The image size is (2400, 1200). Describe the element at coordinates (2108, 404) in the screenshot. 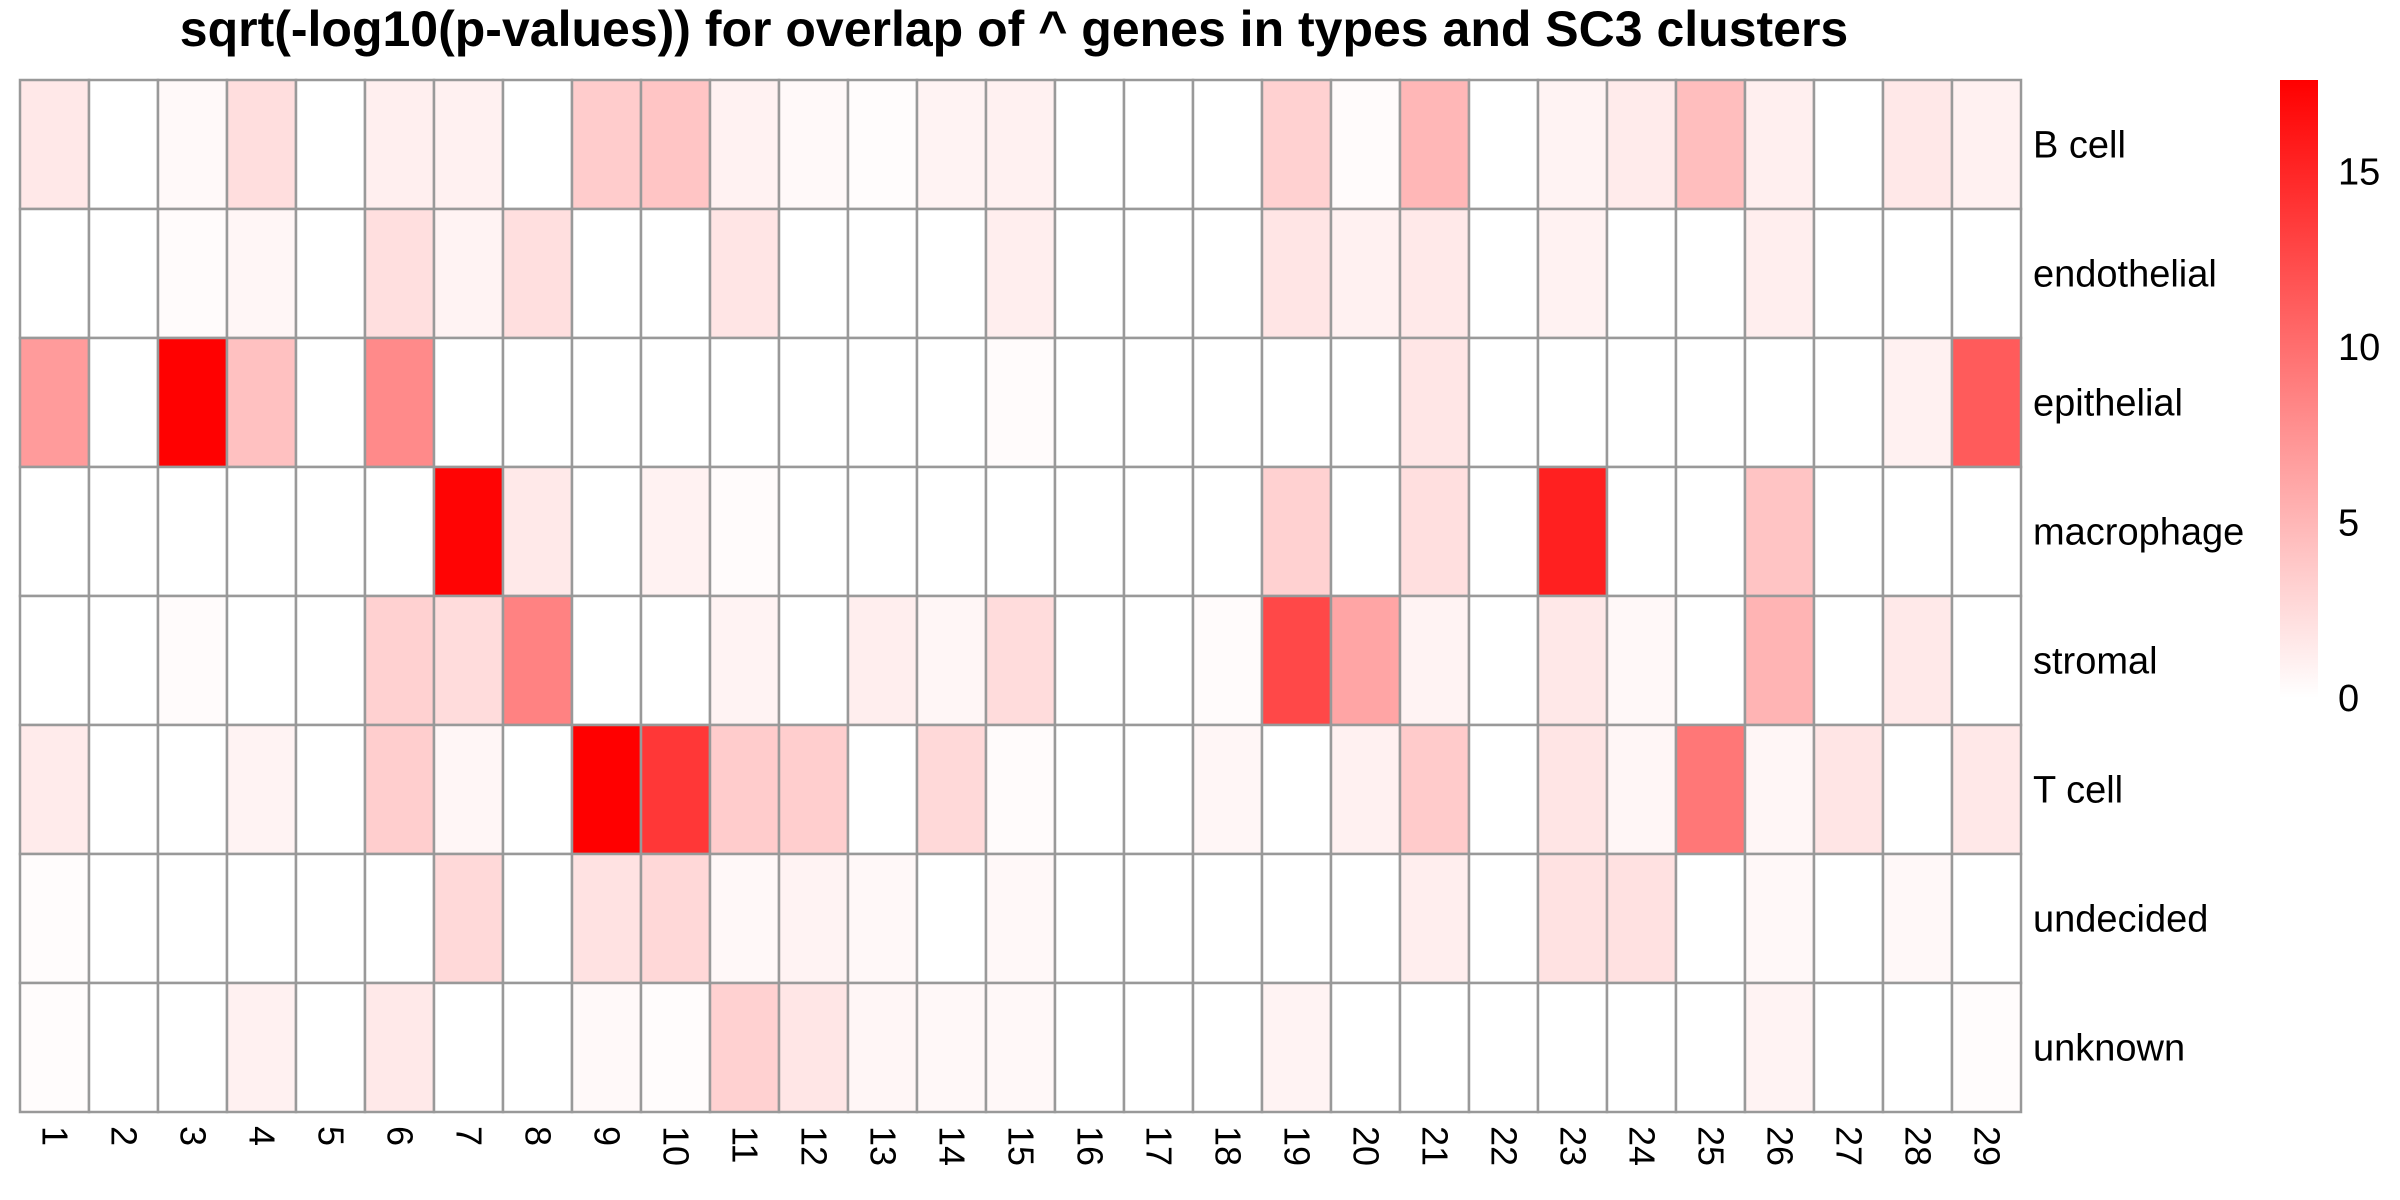

I see `row-label-epithelial: epithelial` at that location.